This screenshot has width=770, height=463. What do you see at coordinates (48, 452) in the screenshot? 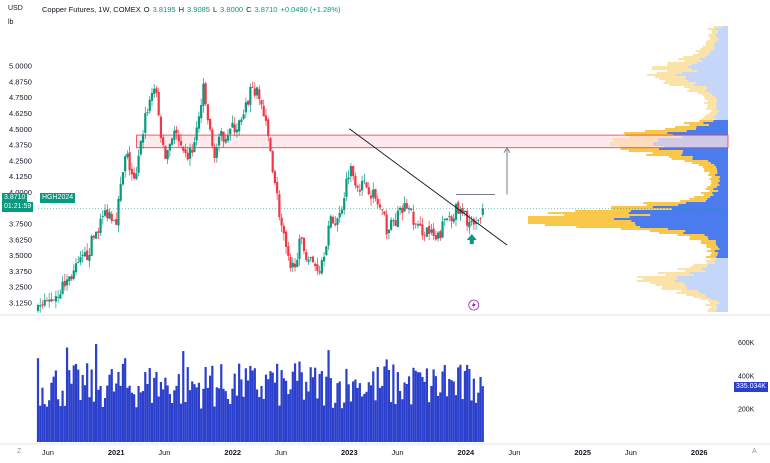
I see `time-tick-0: Jun` at bounding box center [48, 452].